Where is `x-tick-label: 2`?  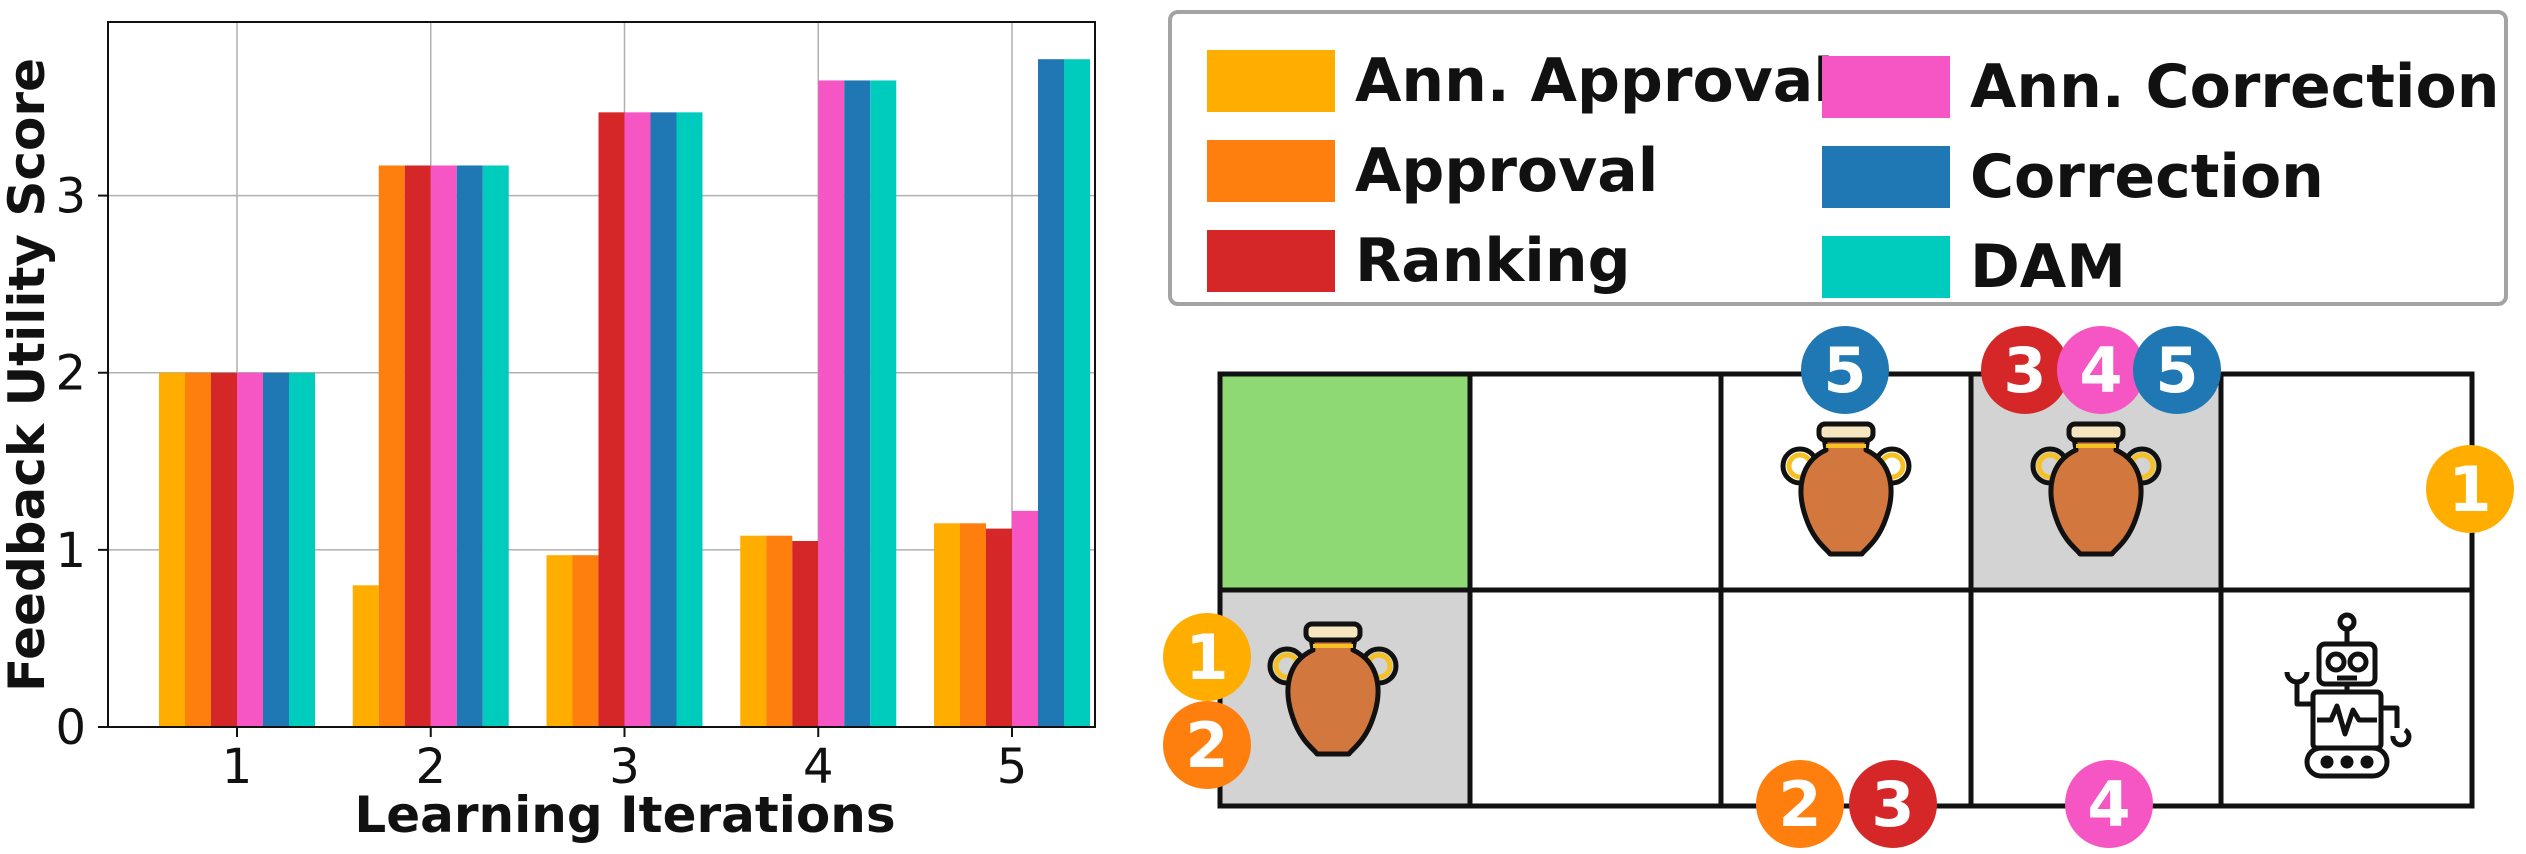
x-tick-label: 2 is located at coordinates (430, 767).